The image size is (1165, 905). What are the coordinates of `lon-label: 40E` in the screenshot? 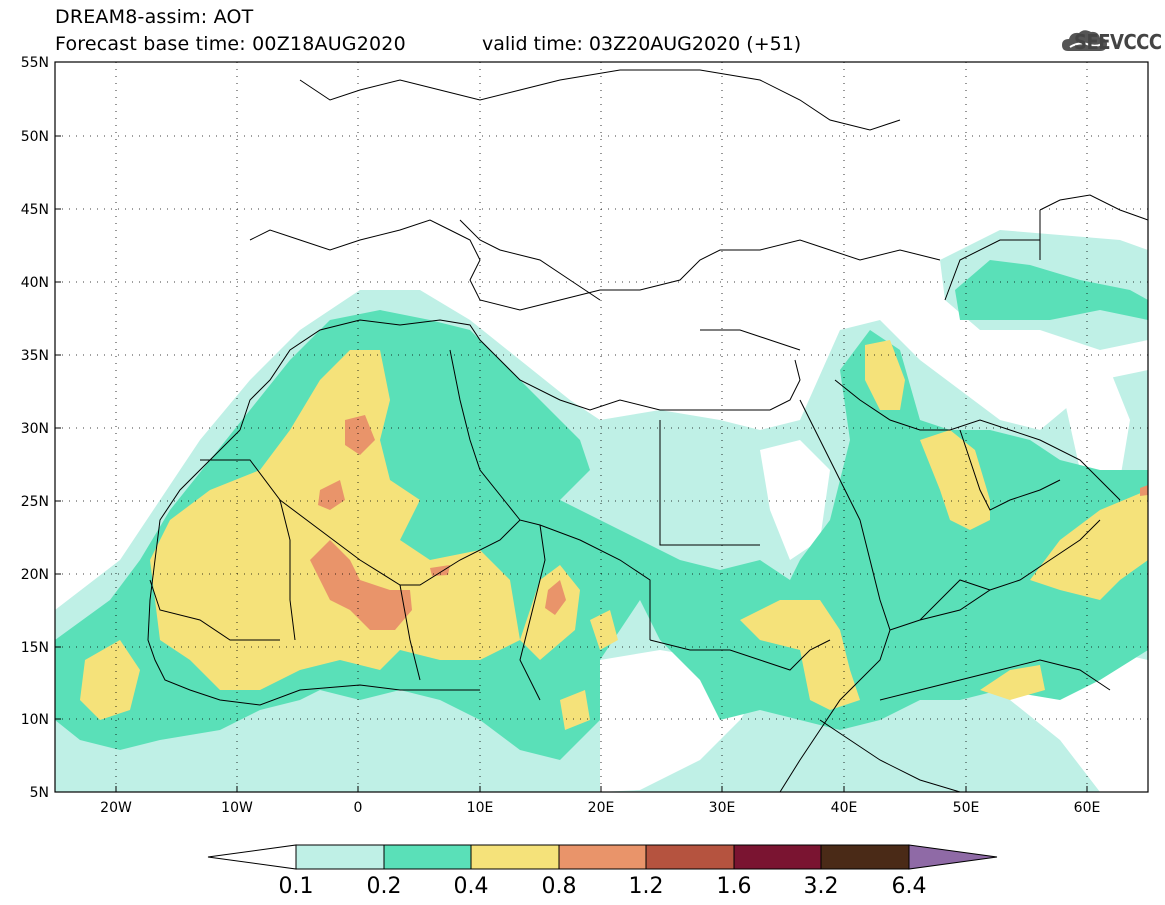 It's located at (844, 808).